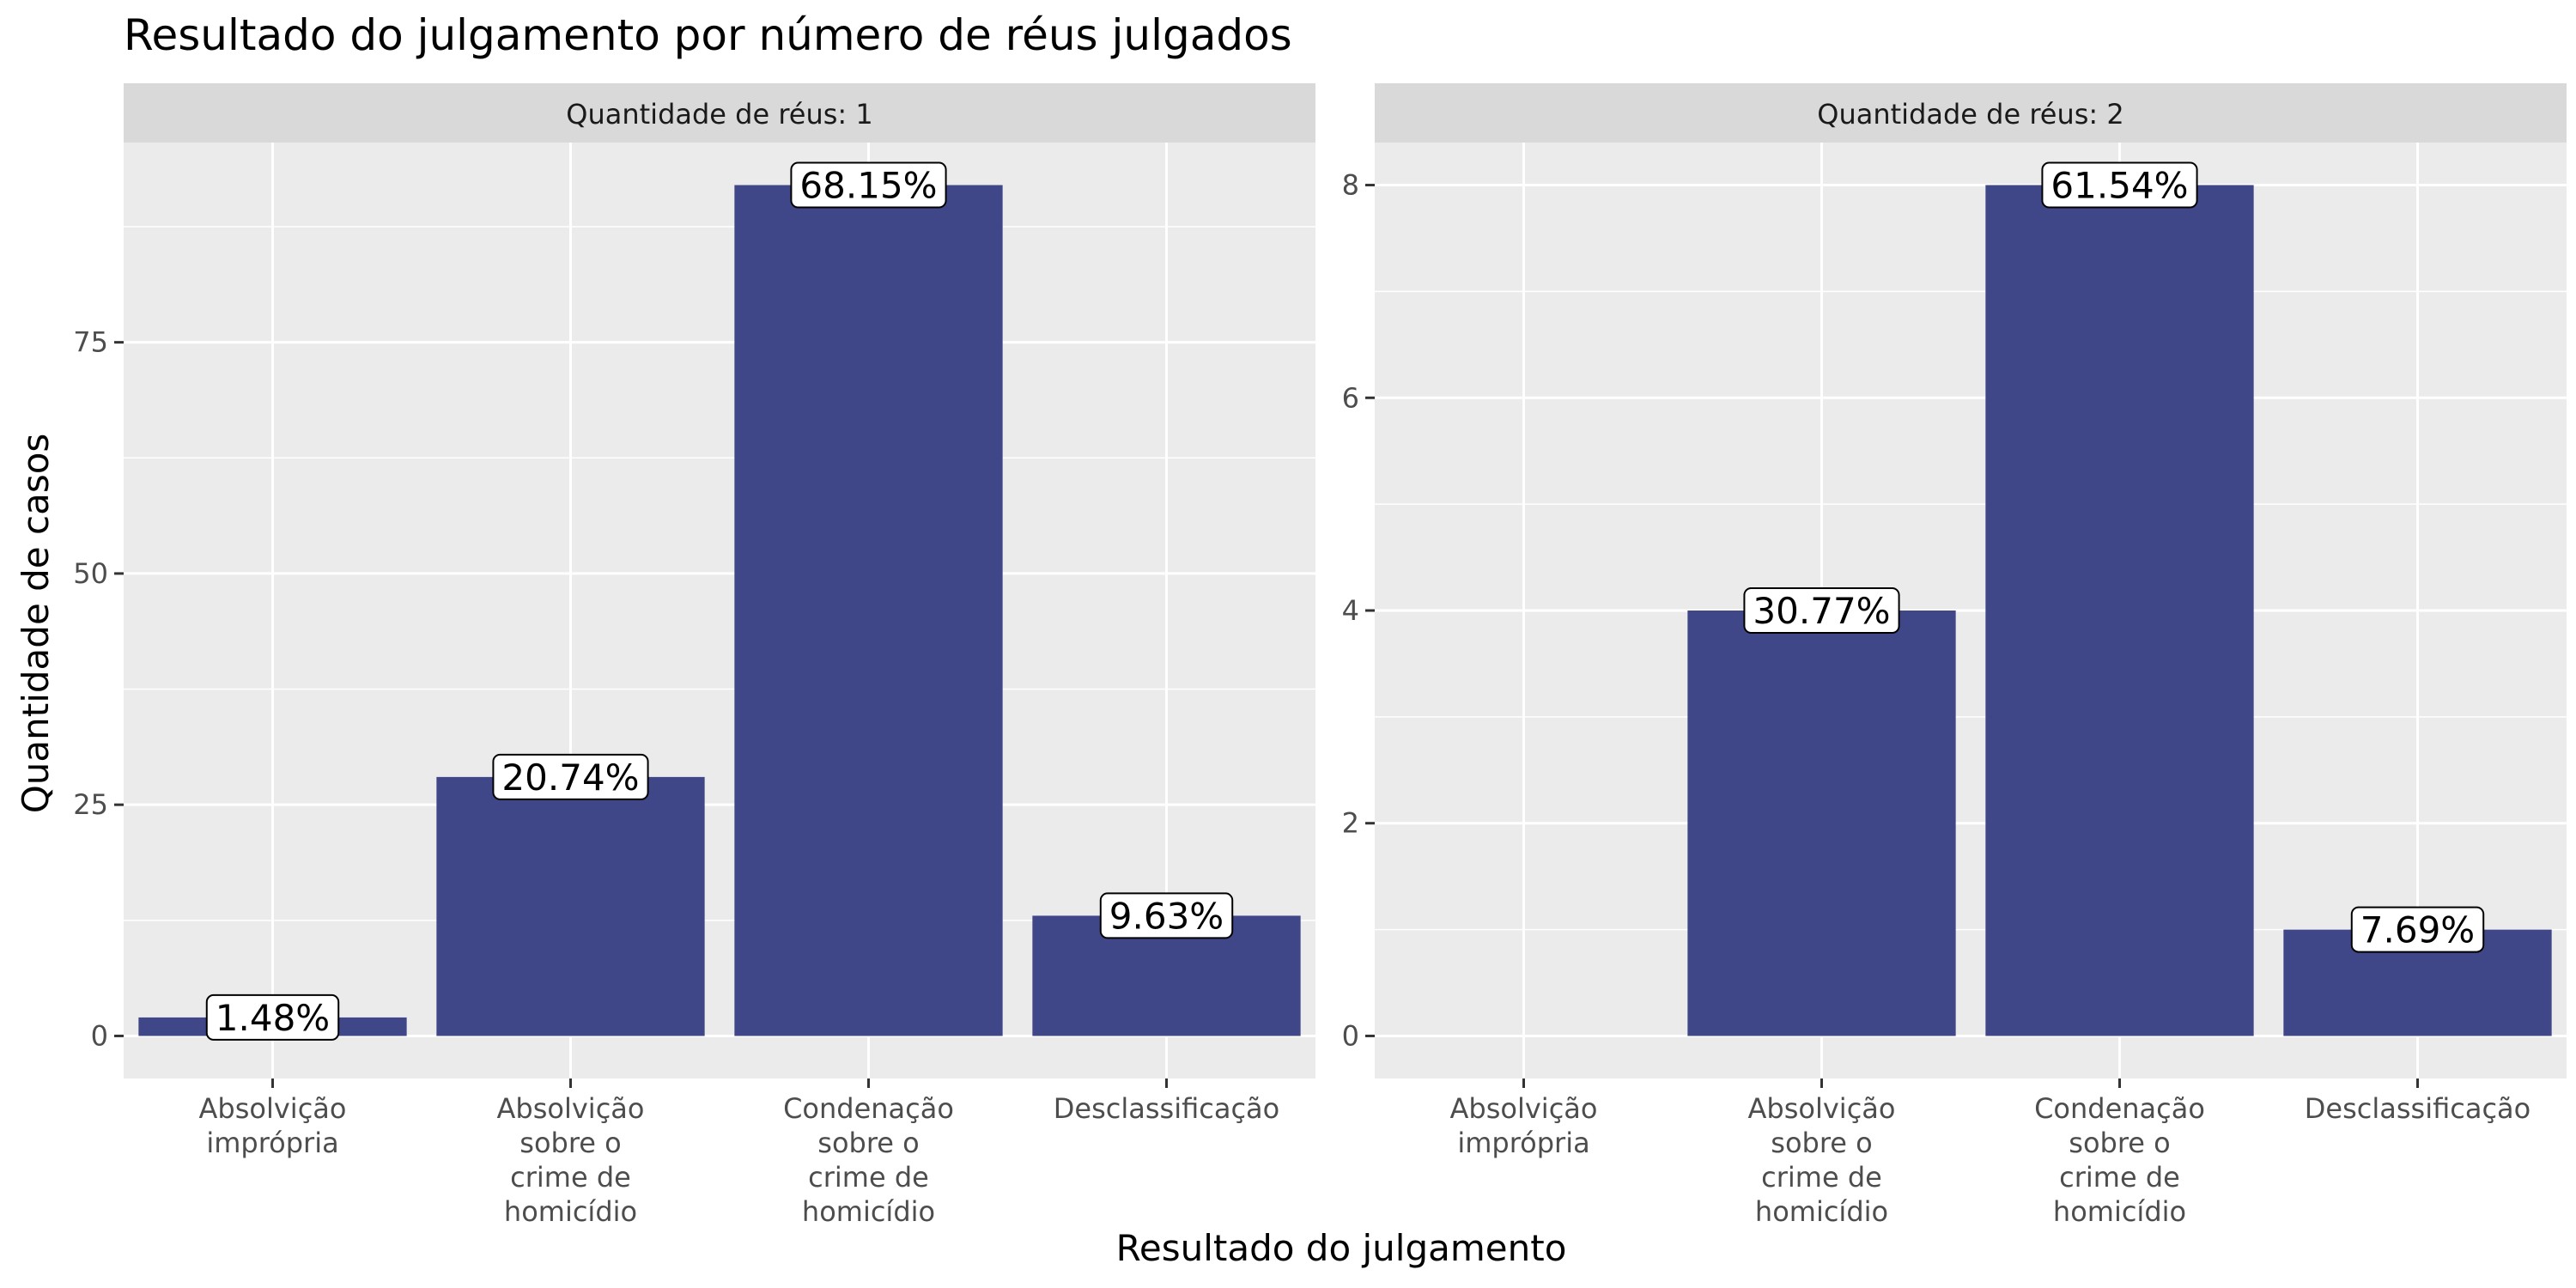 This screenshot has height=1288, width=2576. I want to click on data-label-text: 30.77%, so click(1821, 611).